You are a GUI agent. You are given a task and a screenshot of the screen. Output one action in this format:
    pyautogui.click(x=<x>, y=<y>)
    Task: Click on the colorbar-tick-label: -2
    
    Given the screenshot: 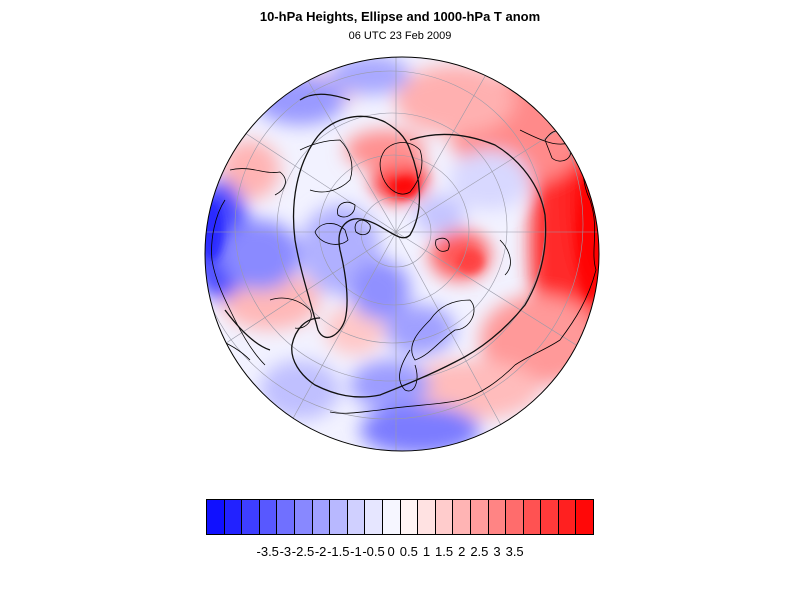 What is the action you would take?
    pyautogui.click(x=320, y=551)
    